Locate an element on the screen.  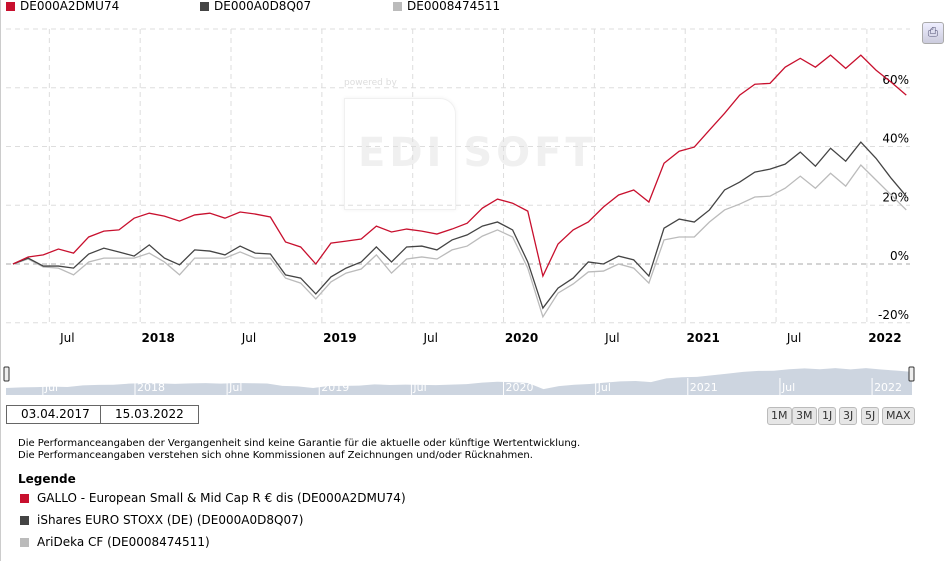
x-tick-label: 2022 is located at coordinates (884, 338).